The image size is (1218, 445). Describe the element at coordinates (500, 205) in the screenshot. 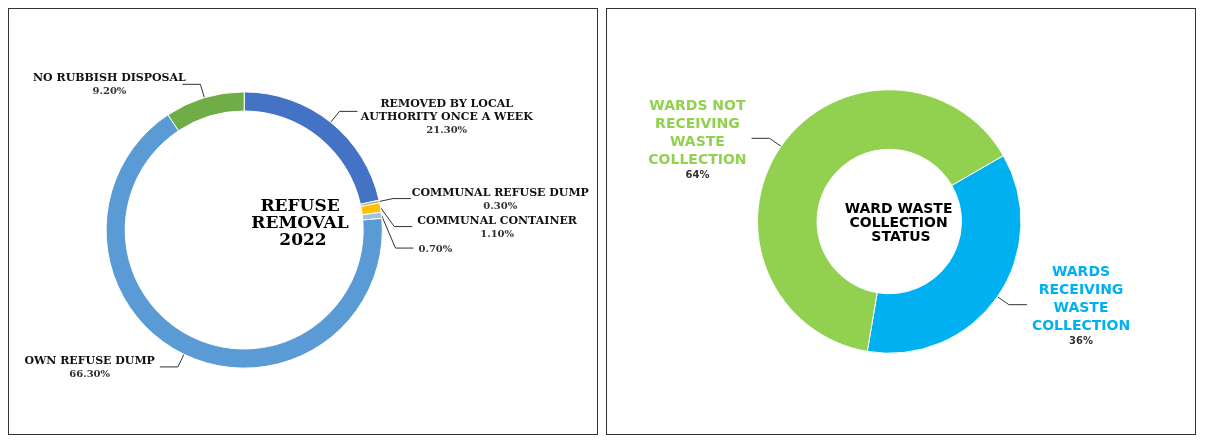

I see `data-label: 0.30%` at that location.